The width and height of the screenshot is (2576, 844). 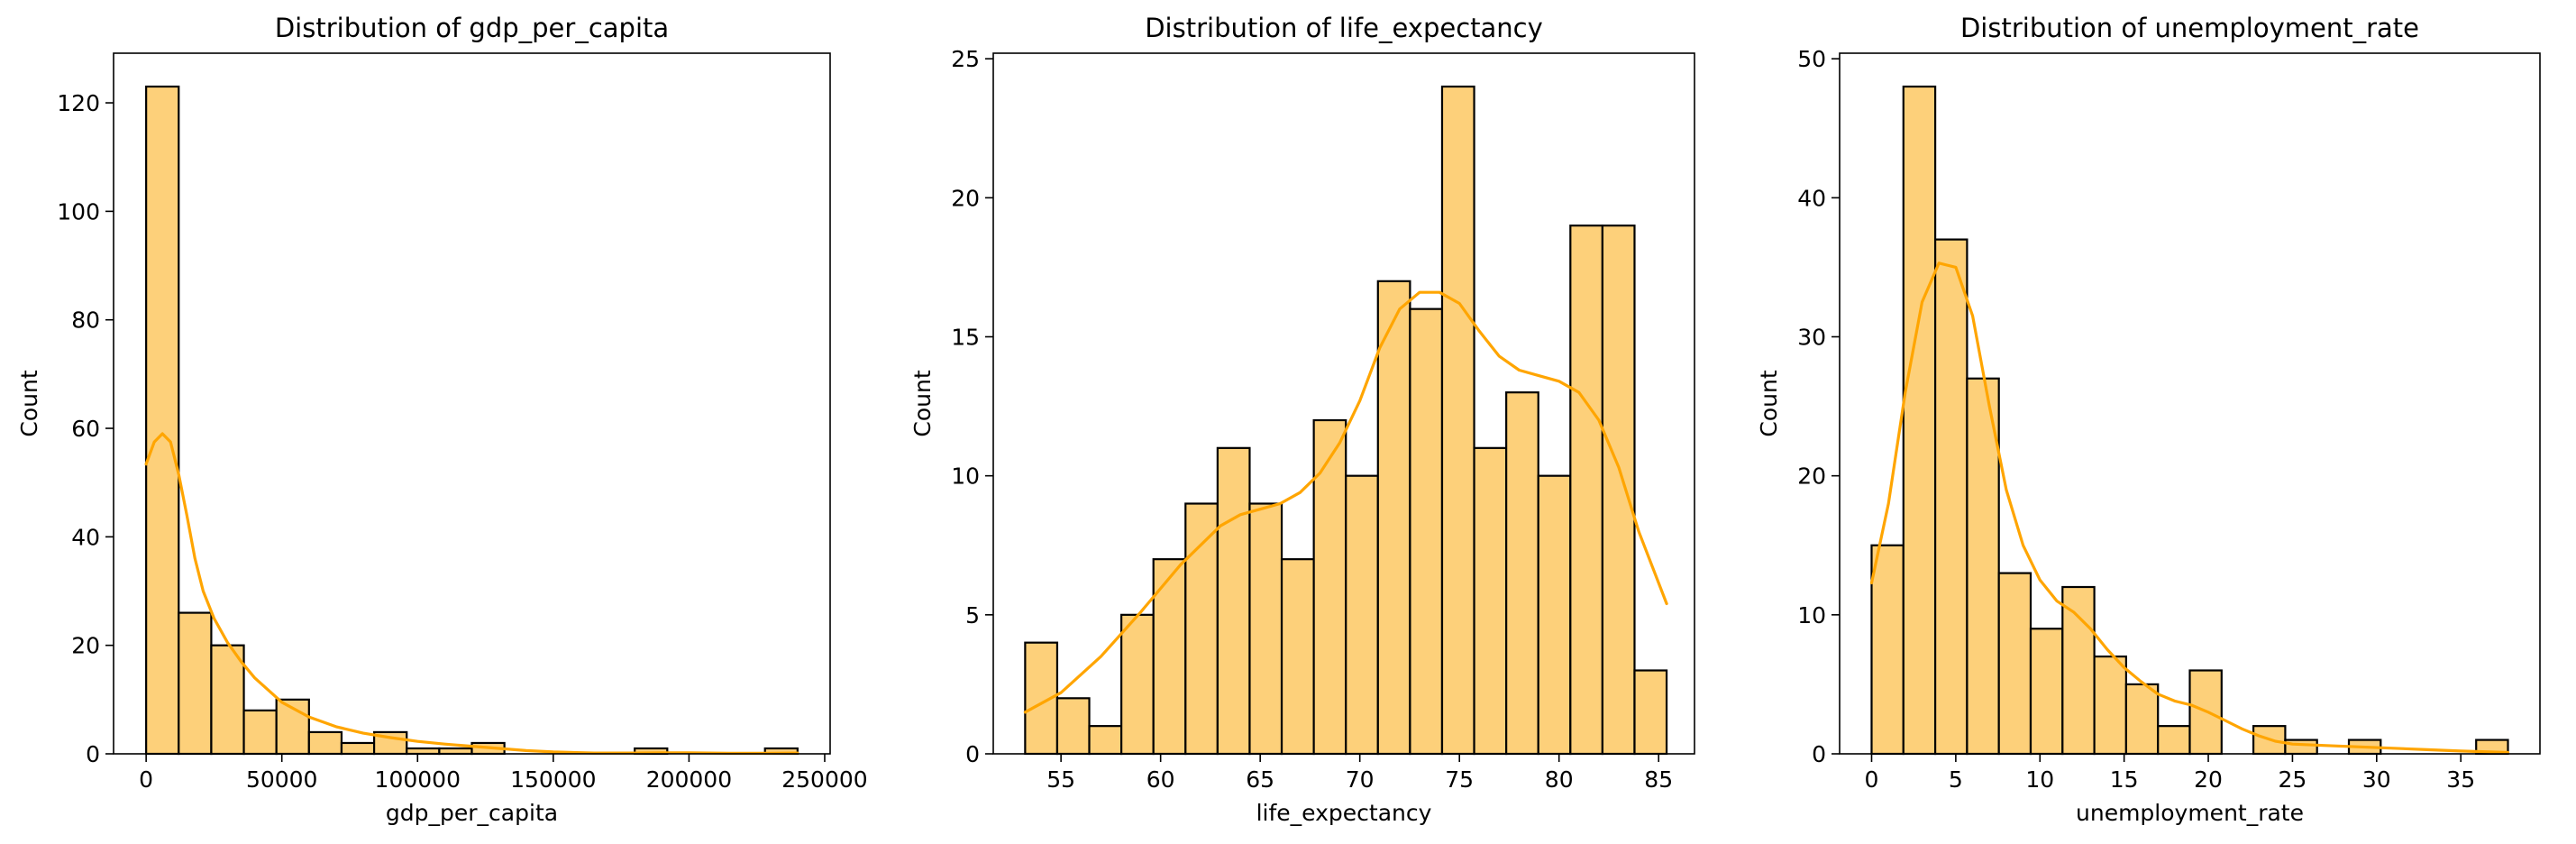 I want to click on y-tick-label: 120, so click(x=78, y=103).